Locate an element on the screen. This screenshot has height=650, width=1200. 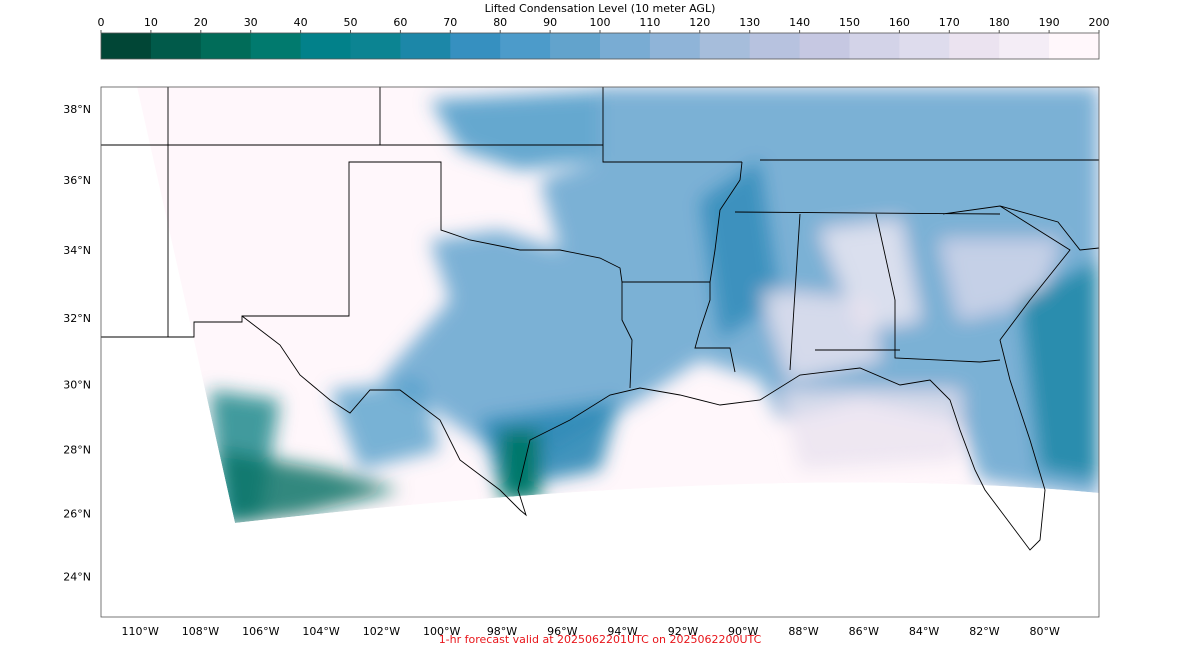
lat-tick-label: 30°N is located at coordinates (77, 384).